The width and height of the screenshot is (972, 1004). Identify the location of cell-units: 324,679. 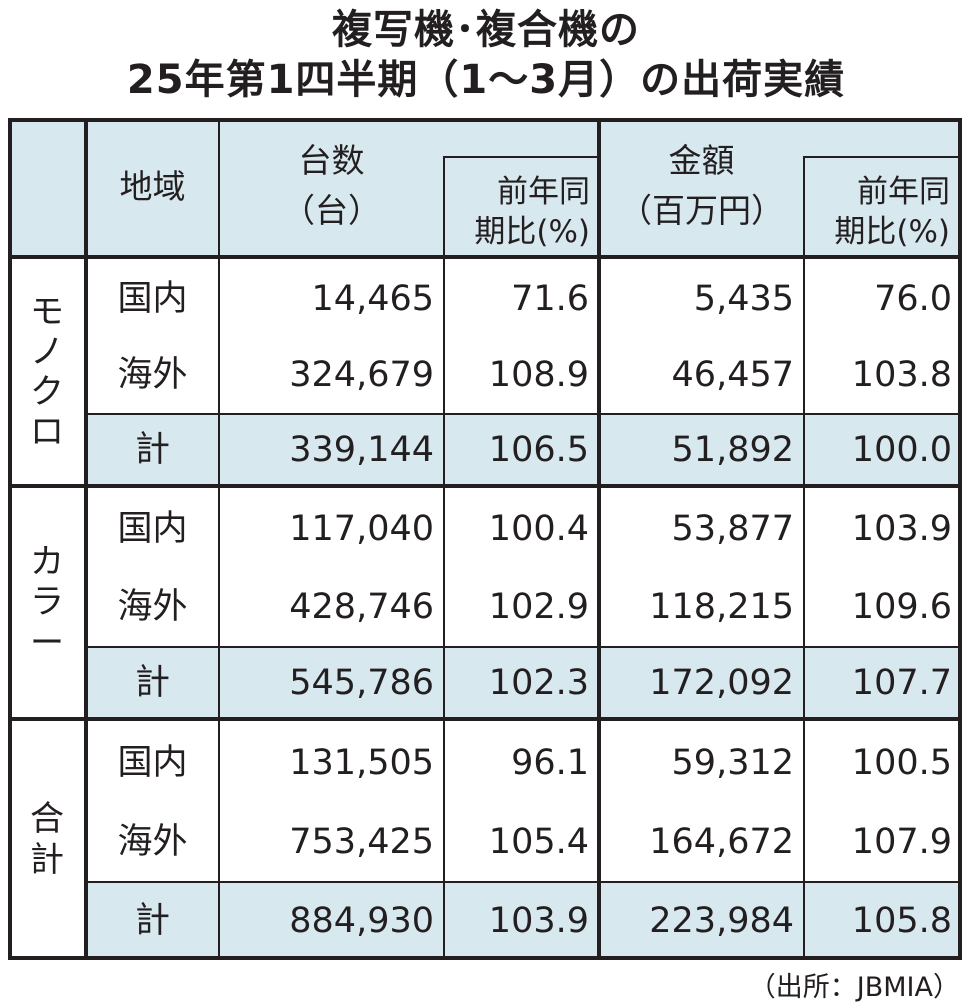
(361, 375).